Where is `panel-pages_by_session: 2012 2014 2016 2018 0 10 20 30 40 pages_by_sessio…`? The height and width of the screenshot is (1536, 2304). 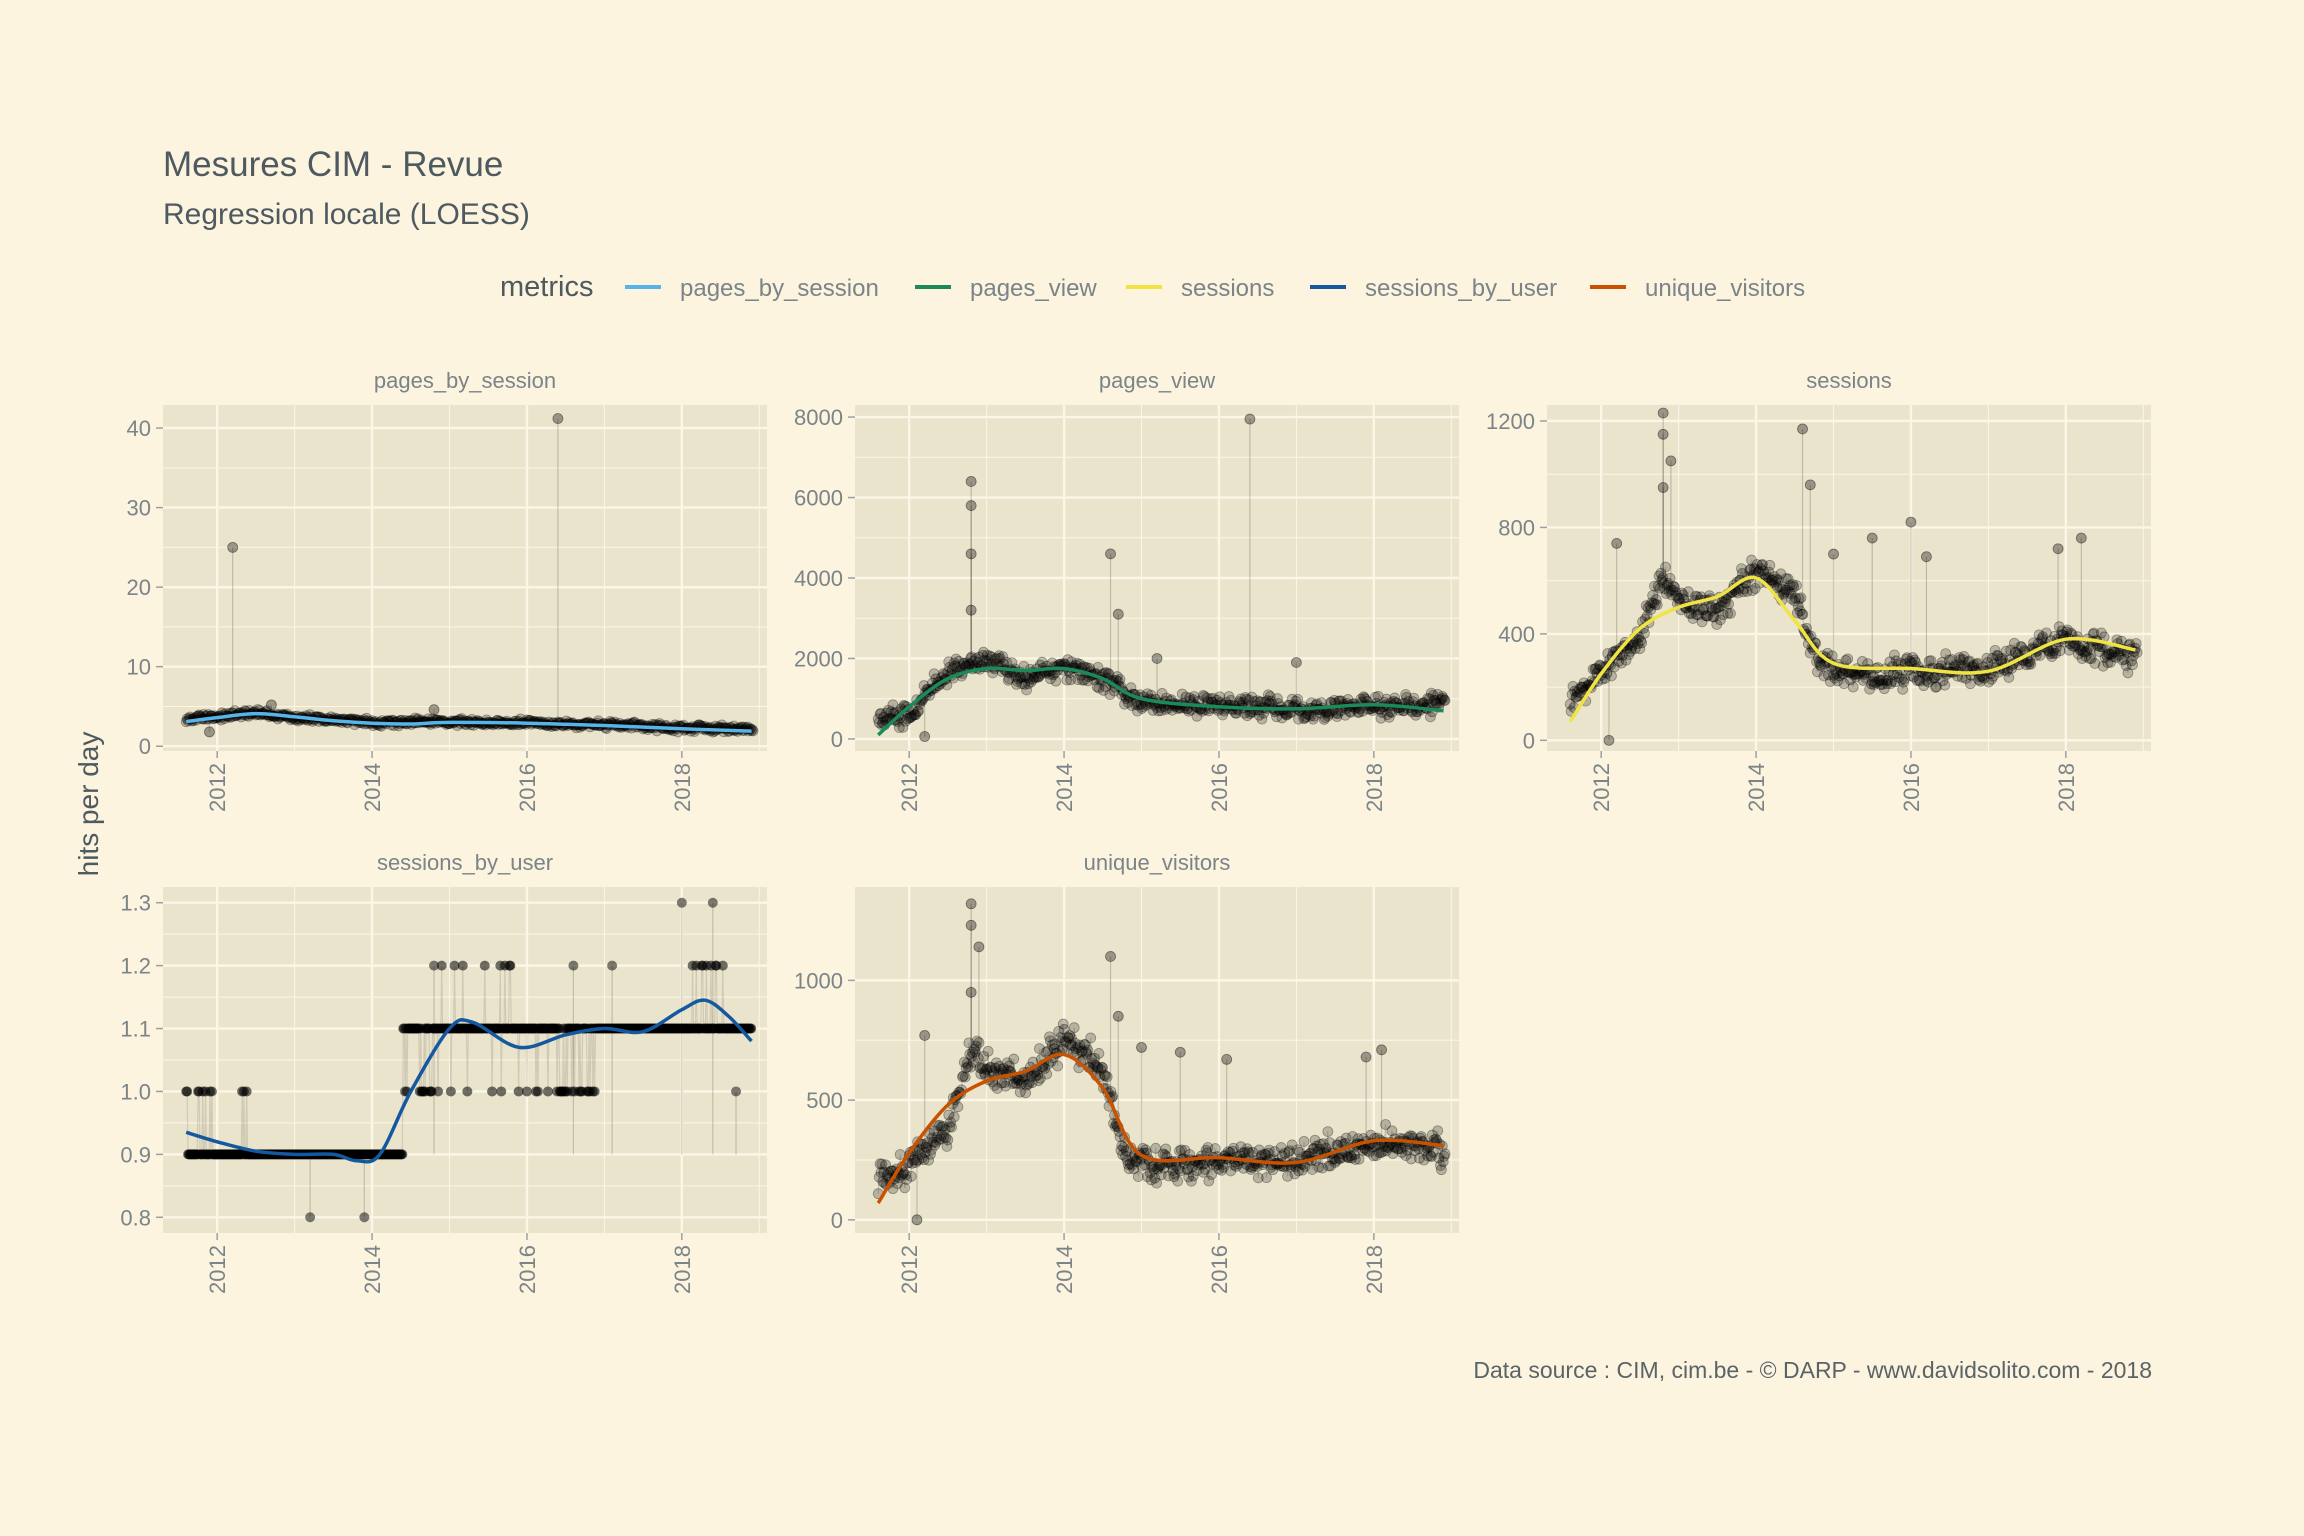
panel-pages_by_session: 2012 2014 2016 2018 0 10 20 30 40 pages_by_sessio… is located at coordinates (447, 590).